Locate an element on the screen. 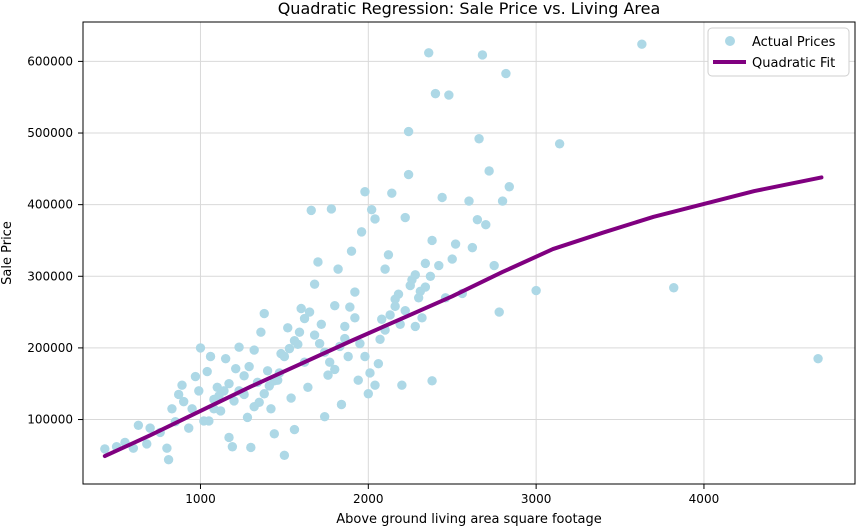  legend-label-quadratic-fit: Quadratic Fit is located at coordinates (793, 63).